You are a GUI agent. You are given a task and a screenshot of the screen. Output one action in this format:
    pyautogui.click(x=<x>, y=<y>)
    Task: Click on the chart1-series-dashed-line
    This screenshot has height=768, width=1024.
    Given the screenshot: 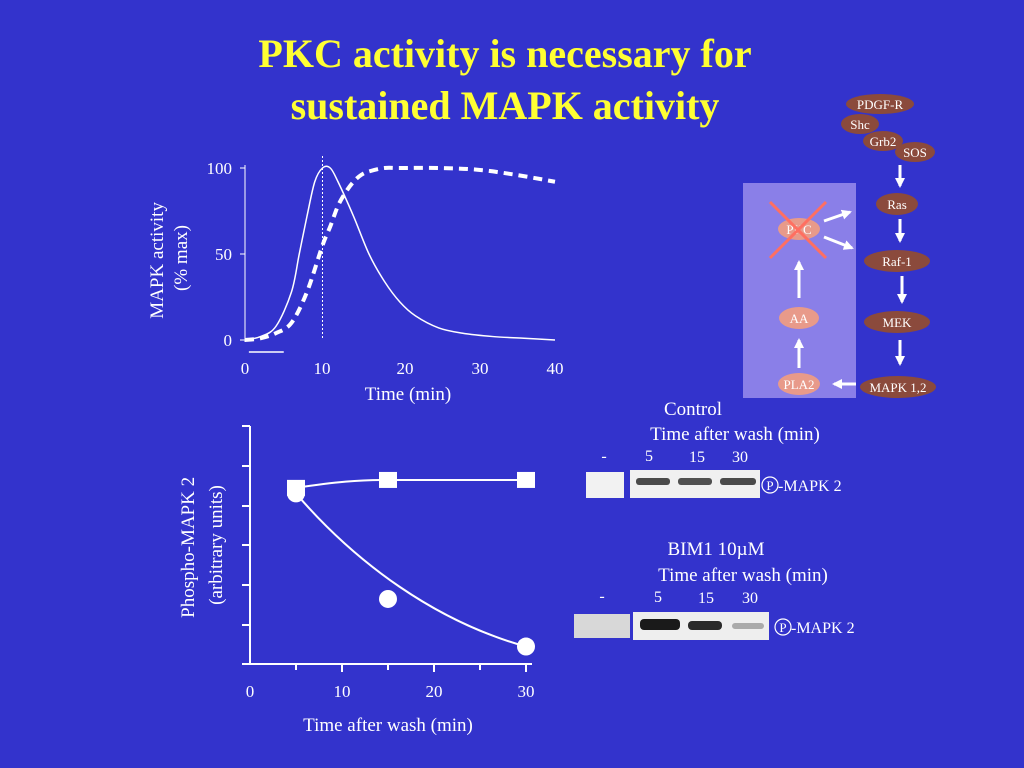 What is the action you would take?
    pyautogui.click(x=400, y=253)
    